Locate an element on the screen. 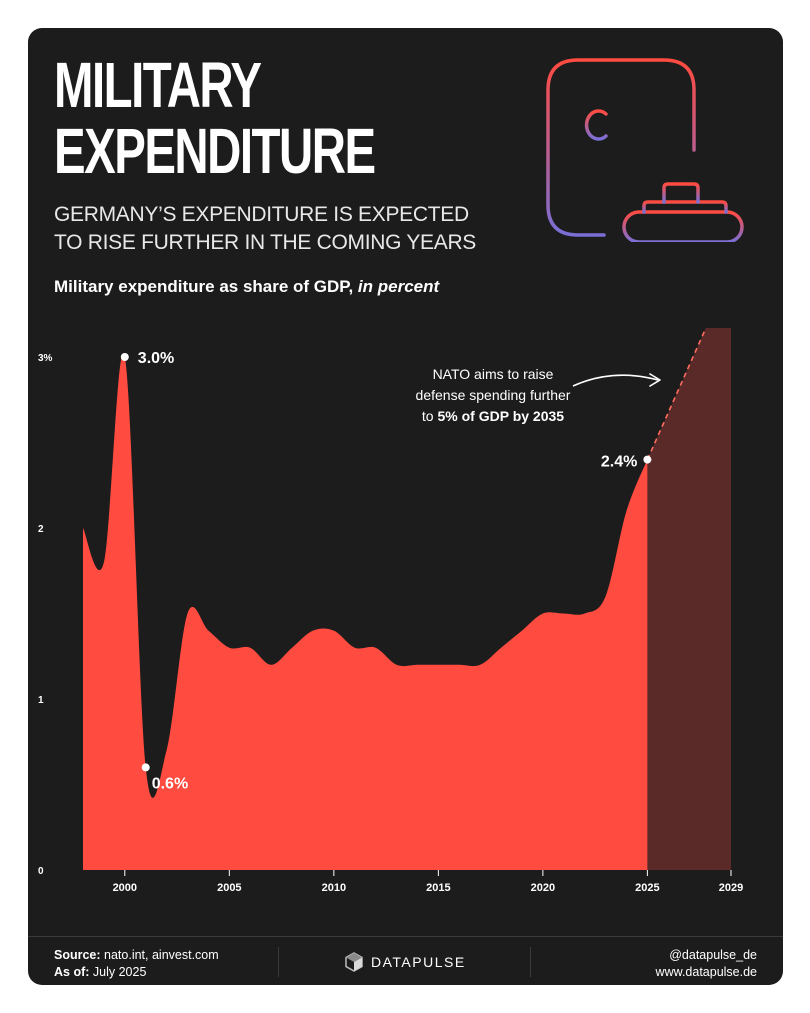 The width and height of the screenshot is (810, 1013). tank-icon is located at coordinates (692, 212).